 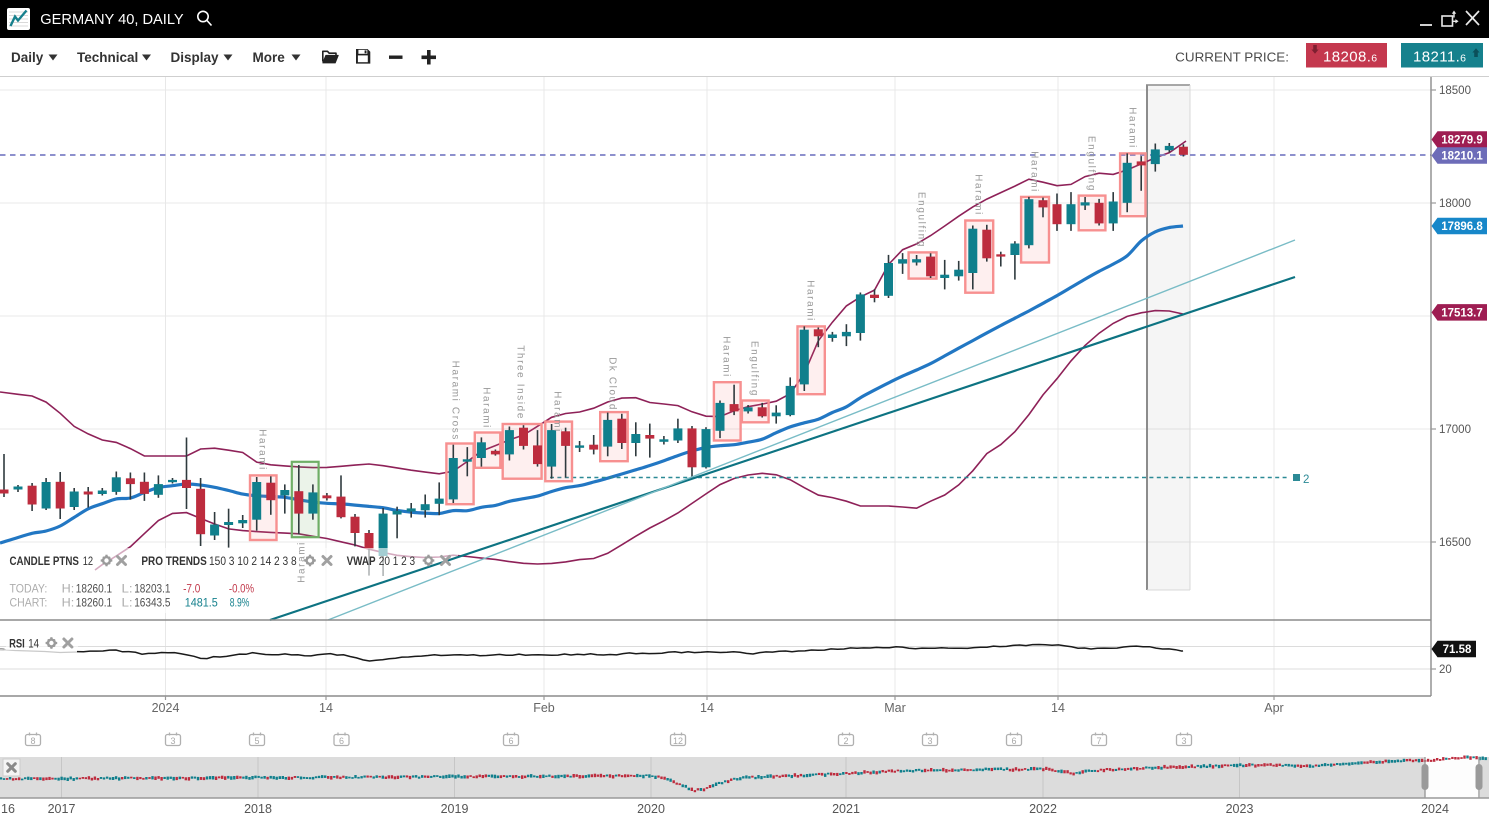 What do you see at coordinates (1455, 543) in the screenshot?
I see `svg-text: 16500` at bounding box center [1455, 543].